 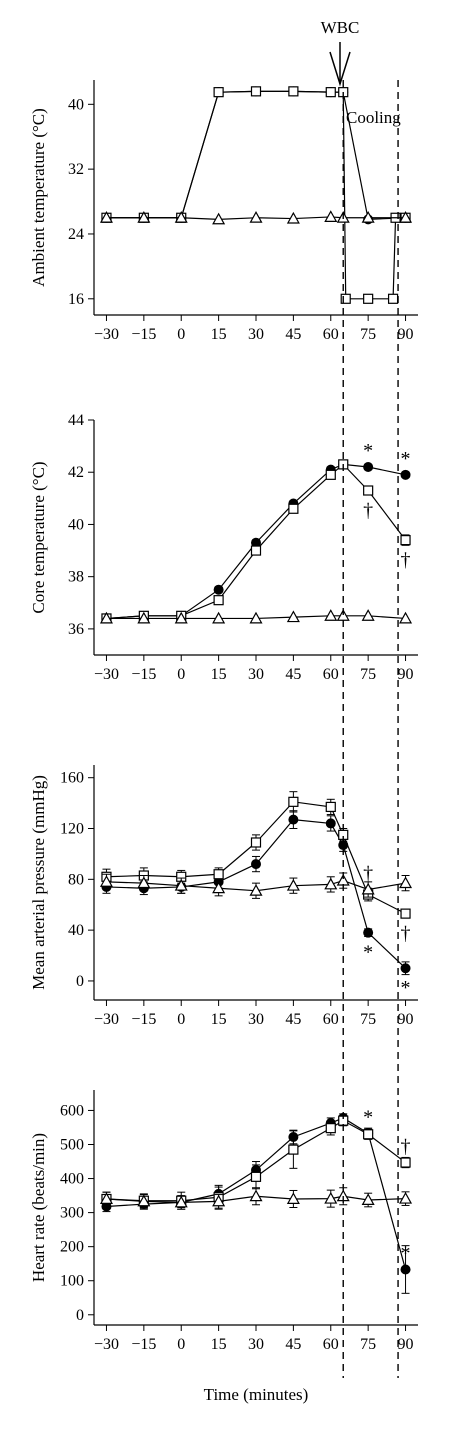 What do you see at coordinates (76, 299) in the screenshot?
I see `y-tick-label: 16` at bounding box center [76, 299].